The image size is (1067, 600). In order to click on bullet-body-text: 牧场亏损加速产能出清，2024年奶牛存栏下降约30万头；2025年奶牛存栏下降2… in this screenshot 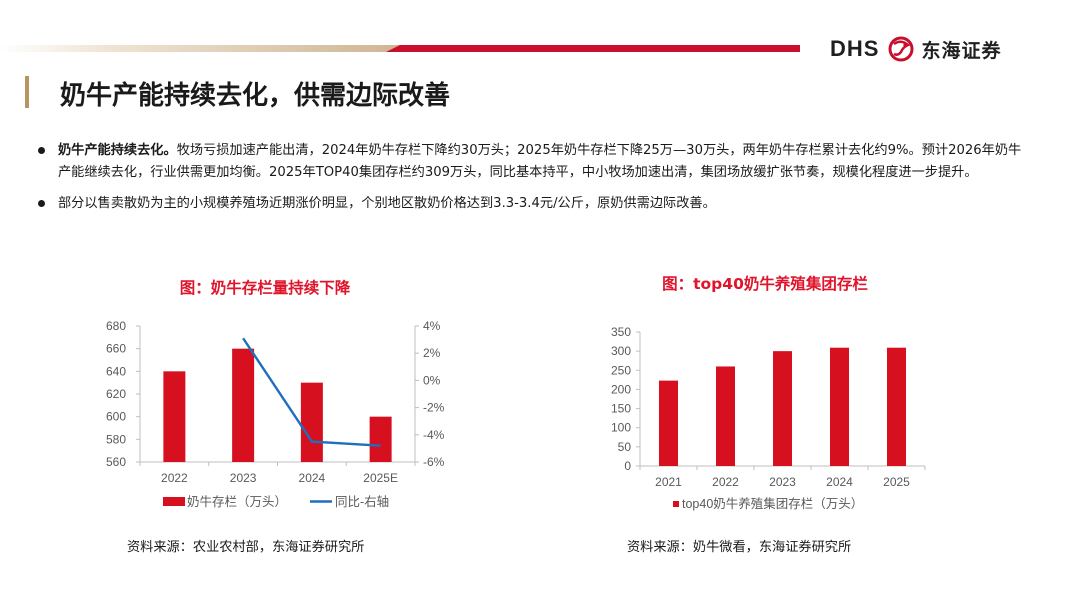, I will do `click(540, 161)`.